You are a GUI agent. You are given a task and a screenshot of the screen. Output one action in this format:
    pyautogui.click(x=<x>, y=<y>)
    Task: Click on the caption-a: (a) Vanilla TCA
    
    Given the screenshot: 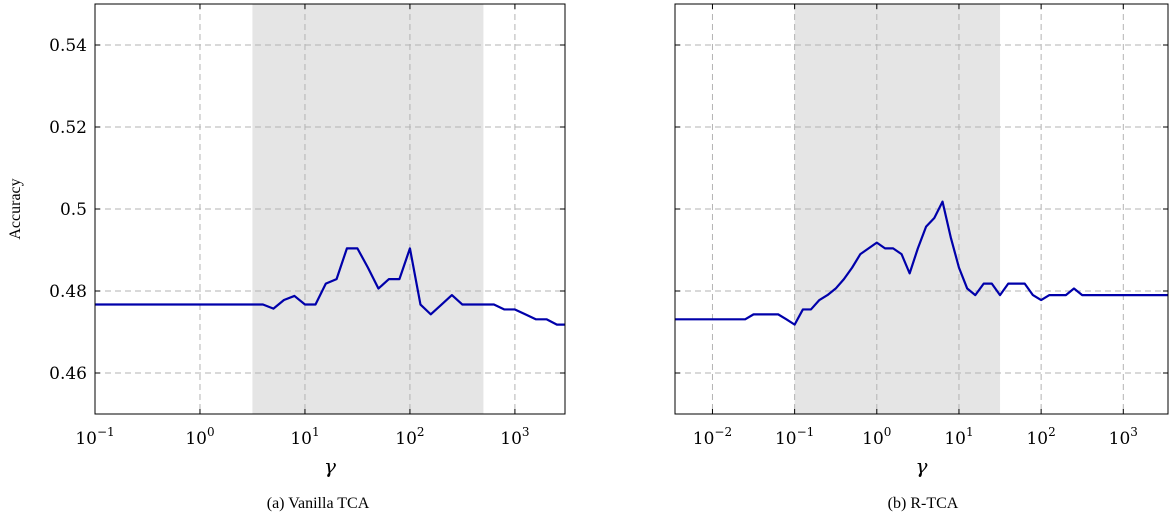 What is the action you would take?
    pyautogui.click(x=318, y=503)
    